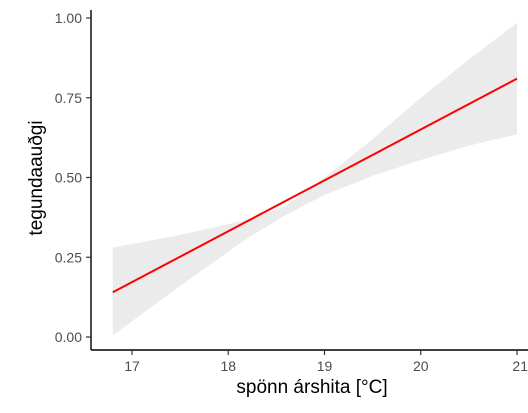  What do you see at coordinates (68, 98) in the screenshot?
I see `y-tick-label: 0.75` at bounding box center [68, 98].